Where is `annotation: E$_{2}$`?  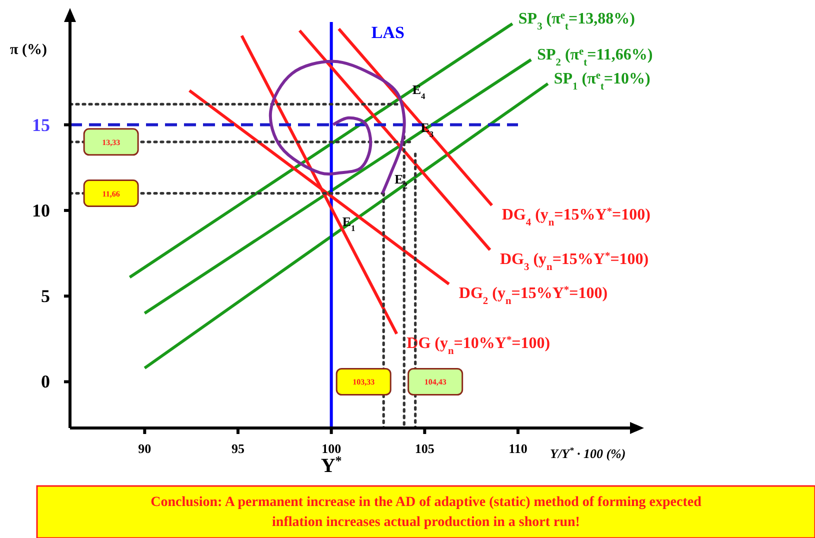
annotation: E$_{2}$ is located at coordinates (401, 180).